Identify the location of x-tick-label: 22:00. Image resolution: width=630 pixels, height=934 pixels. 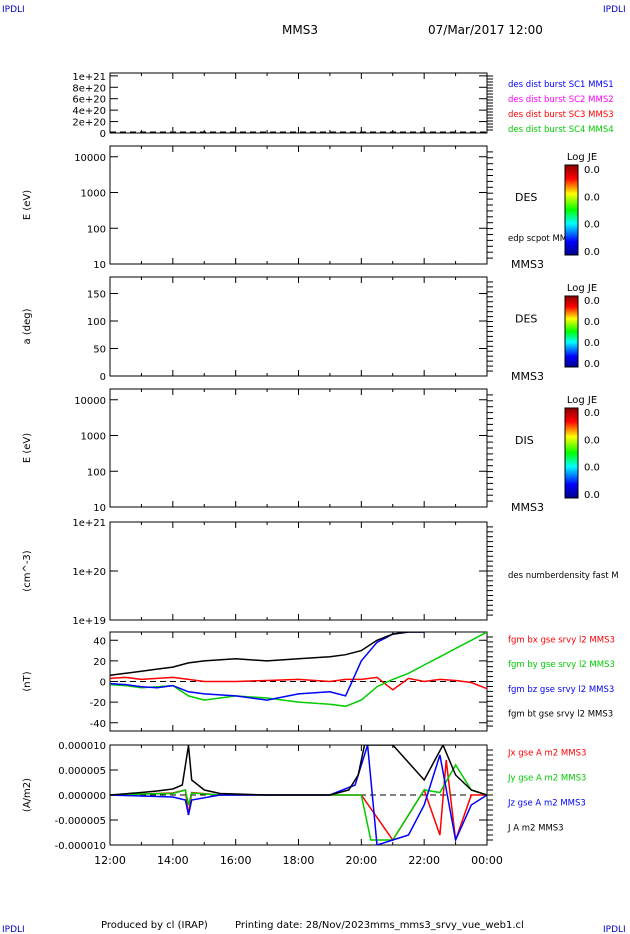
(424, 860).